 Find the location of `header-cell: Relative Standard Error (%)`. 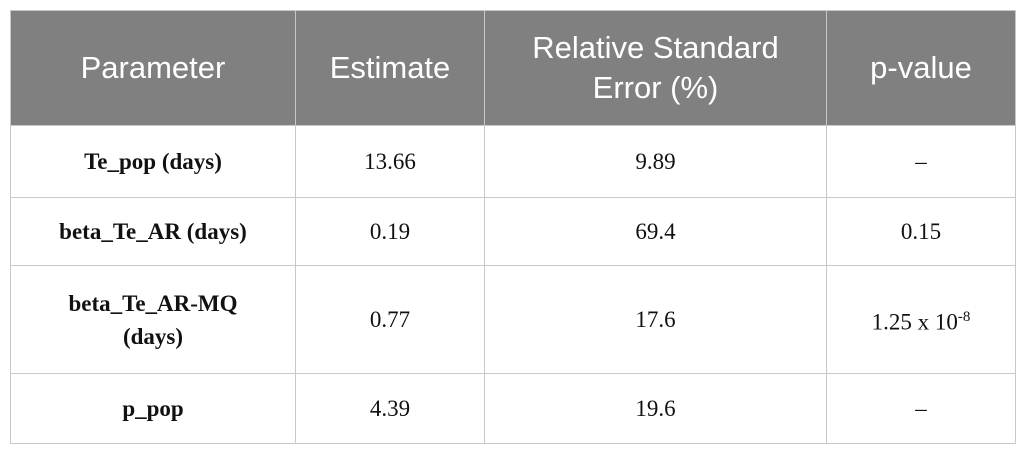

header-cell: Relative Standard Error (%) is located at coordinates (655, 68).